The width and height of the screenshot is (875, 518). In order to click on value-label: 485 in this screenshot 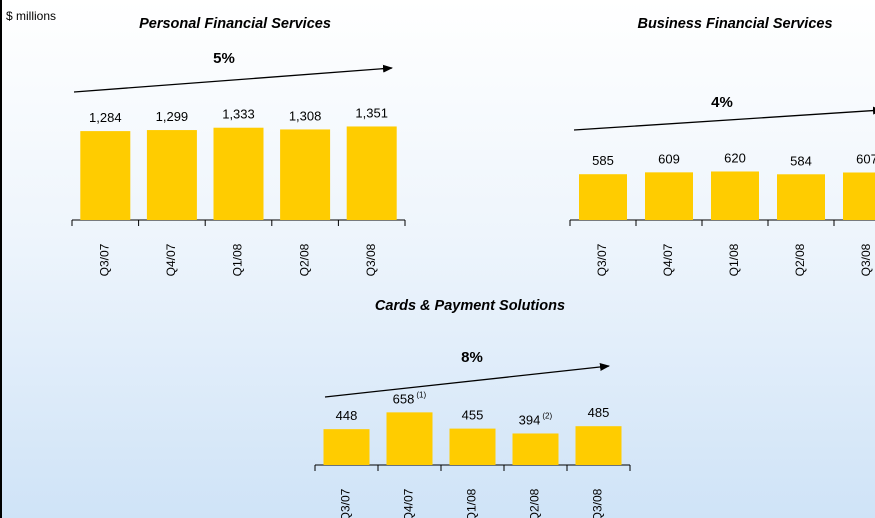, I will do `click(599, 412)`.